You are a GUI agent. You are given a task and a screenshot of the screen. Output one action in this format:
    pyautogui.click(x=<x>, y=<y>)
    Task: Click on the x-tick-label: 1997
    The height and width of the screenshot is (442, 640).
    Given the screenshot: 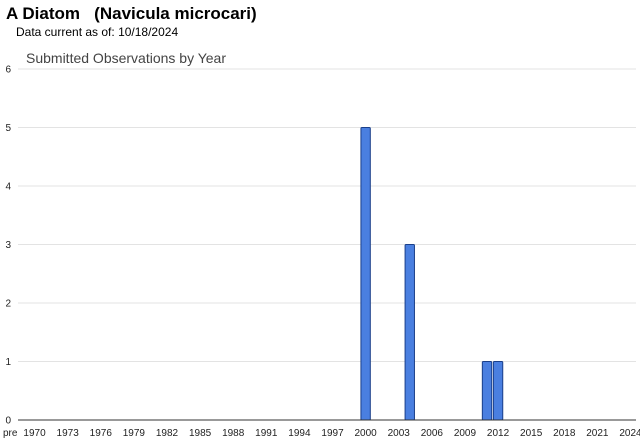 What is the action you would take?
    pyautogui.click(x=332, y=433)
    